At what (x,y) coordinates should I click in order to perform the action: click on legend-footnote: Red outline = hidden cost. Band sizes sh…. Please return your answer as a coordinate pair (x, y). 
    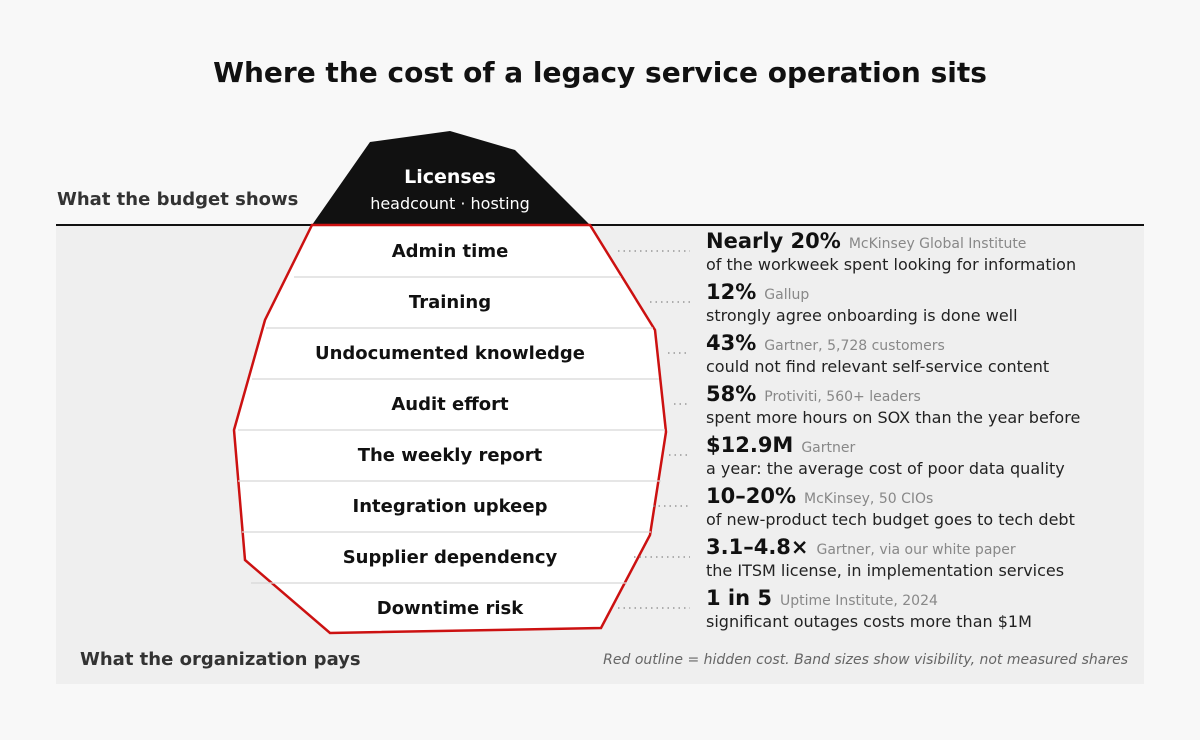
    Looking at the image, I should click on (865, 660).